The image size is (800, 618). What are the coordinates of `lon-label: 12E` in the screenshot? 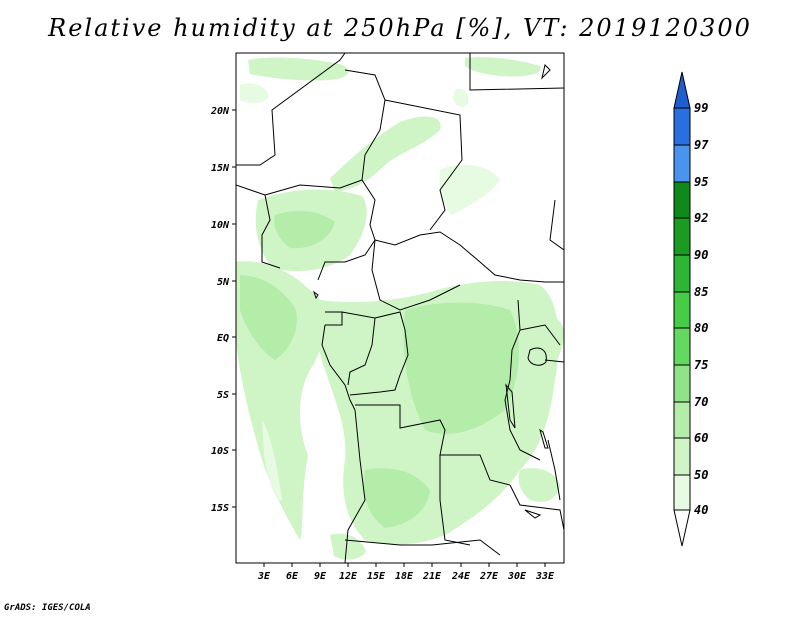 It's located at (348, 576).